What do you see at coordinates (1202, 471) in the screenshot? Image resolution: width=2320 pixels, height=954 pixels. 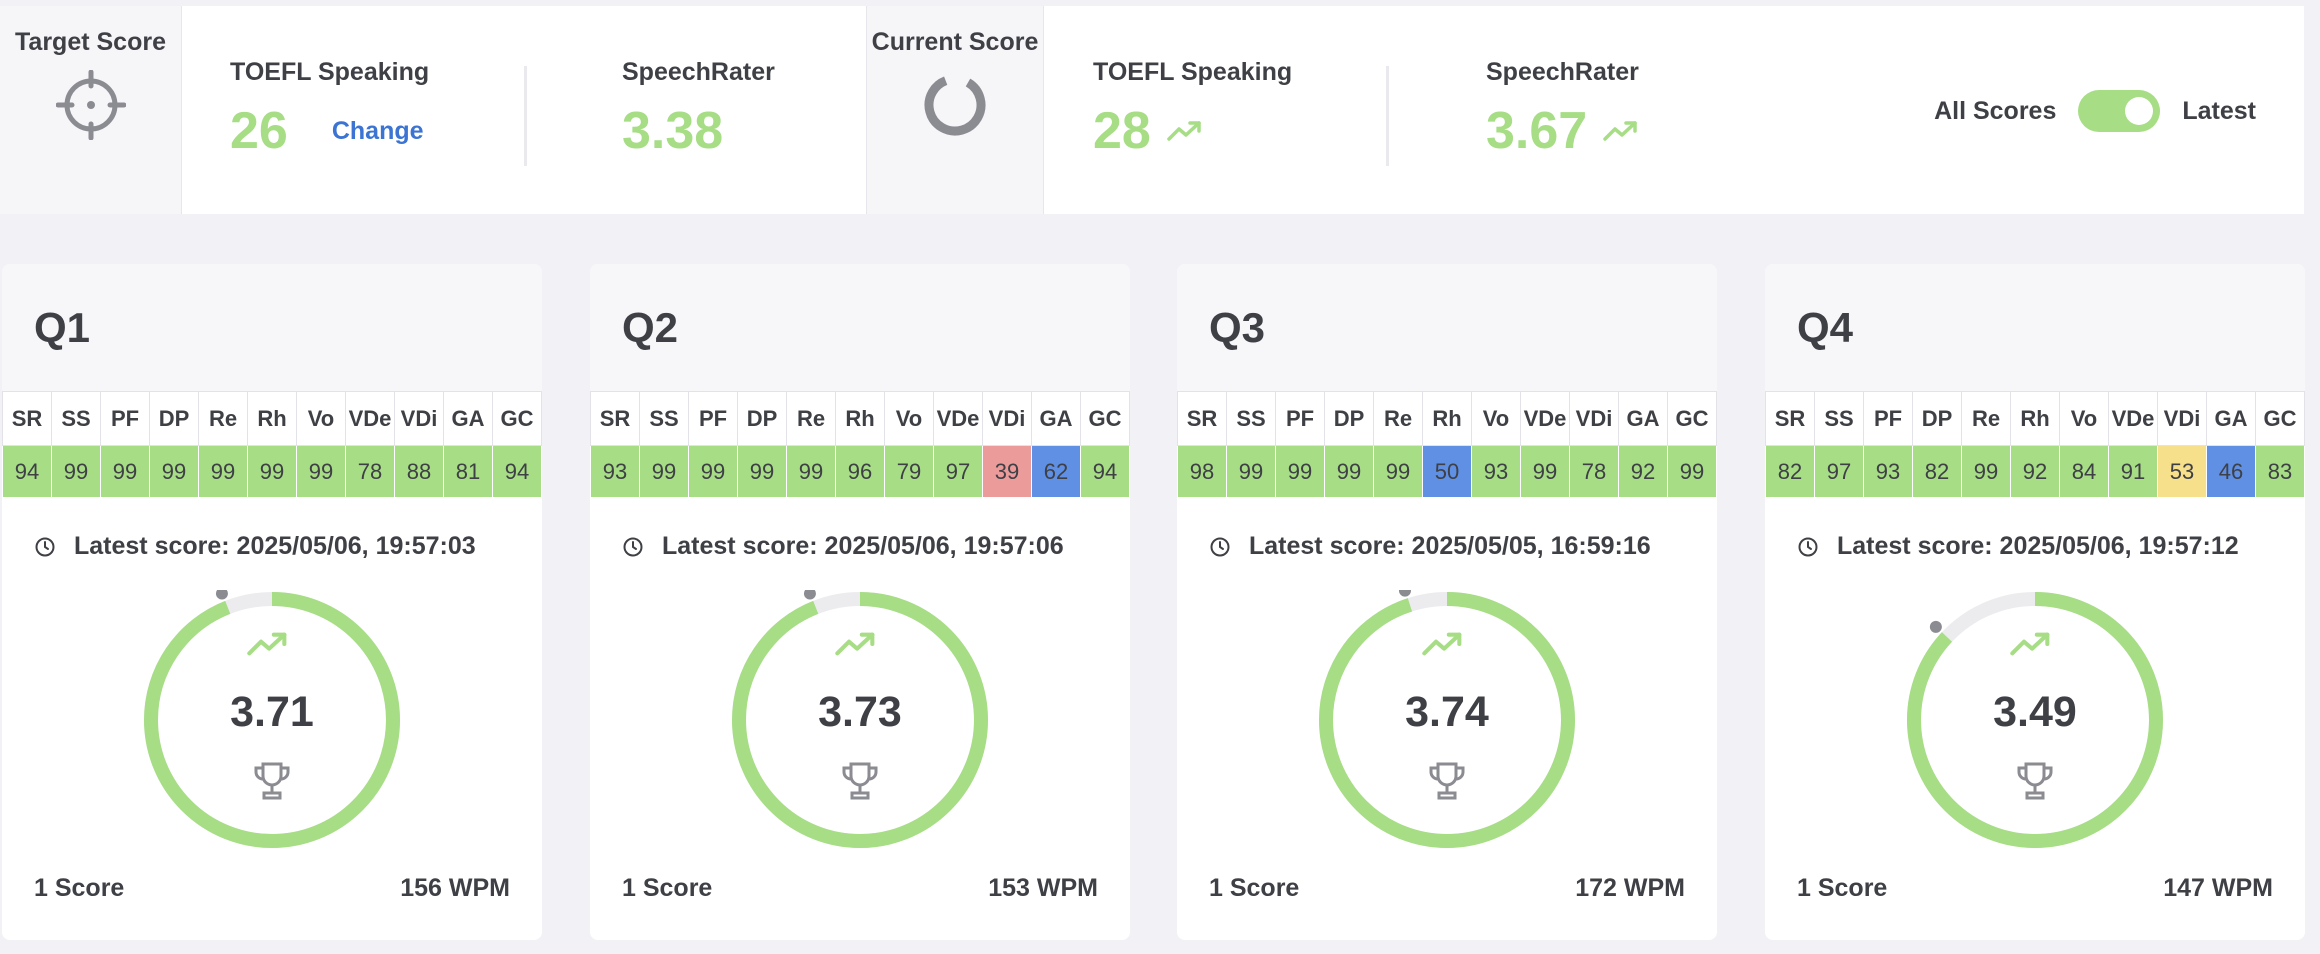 I see `metric-value: 98` at bounding box center [1202, 471].